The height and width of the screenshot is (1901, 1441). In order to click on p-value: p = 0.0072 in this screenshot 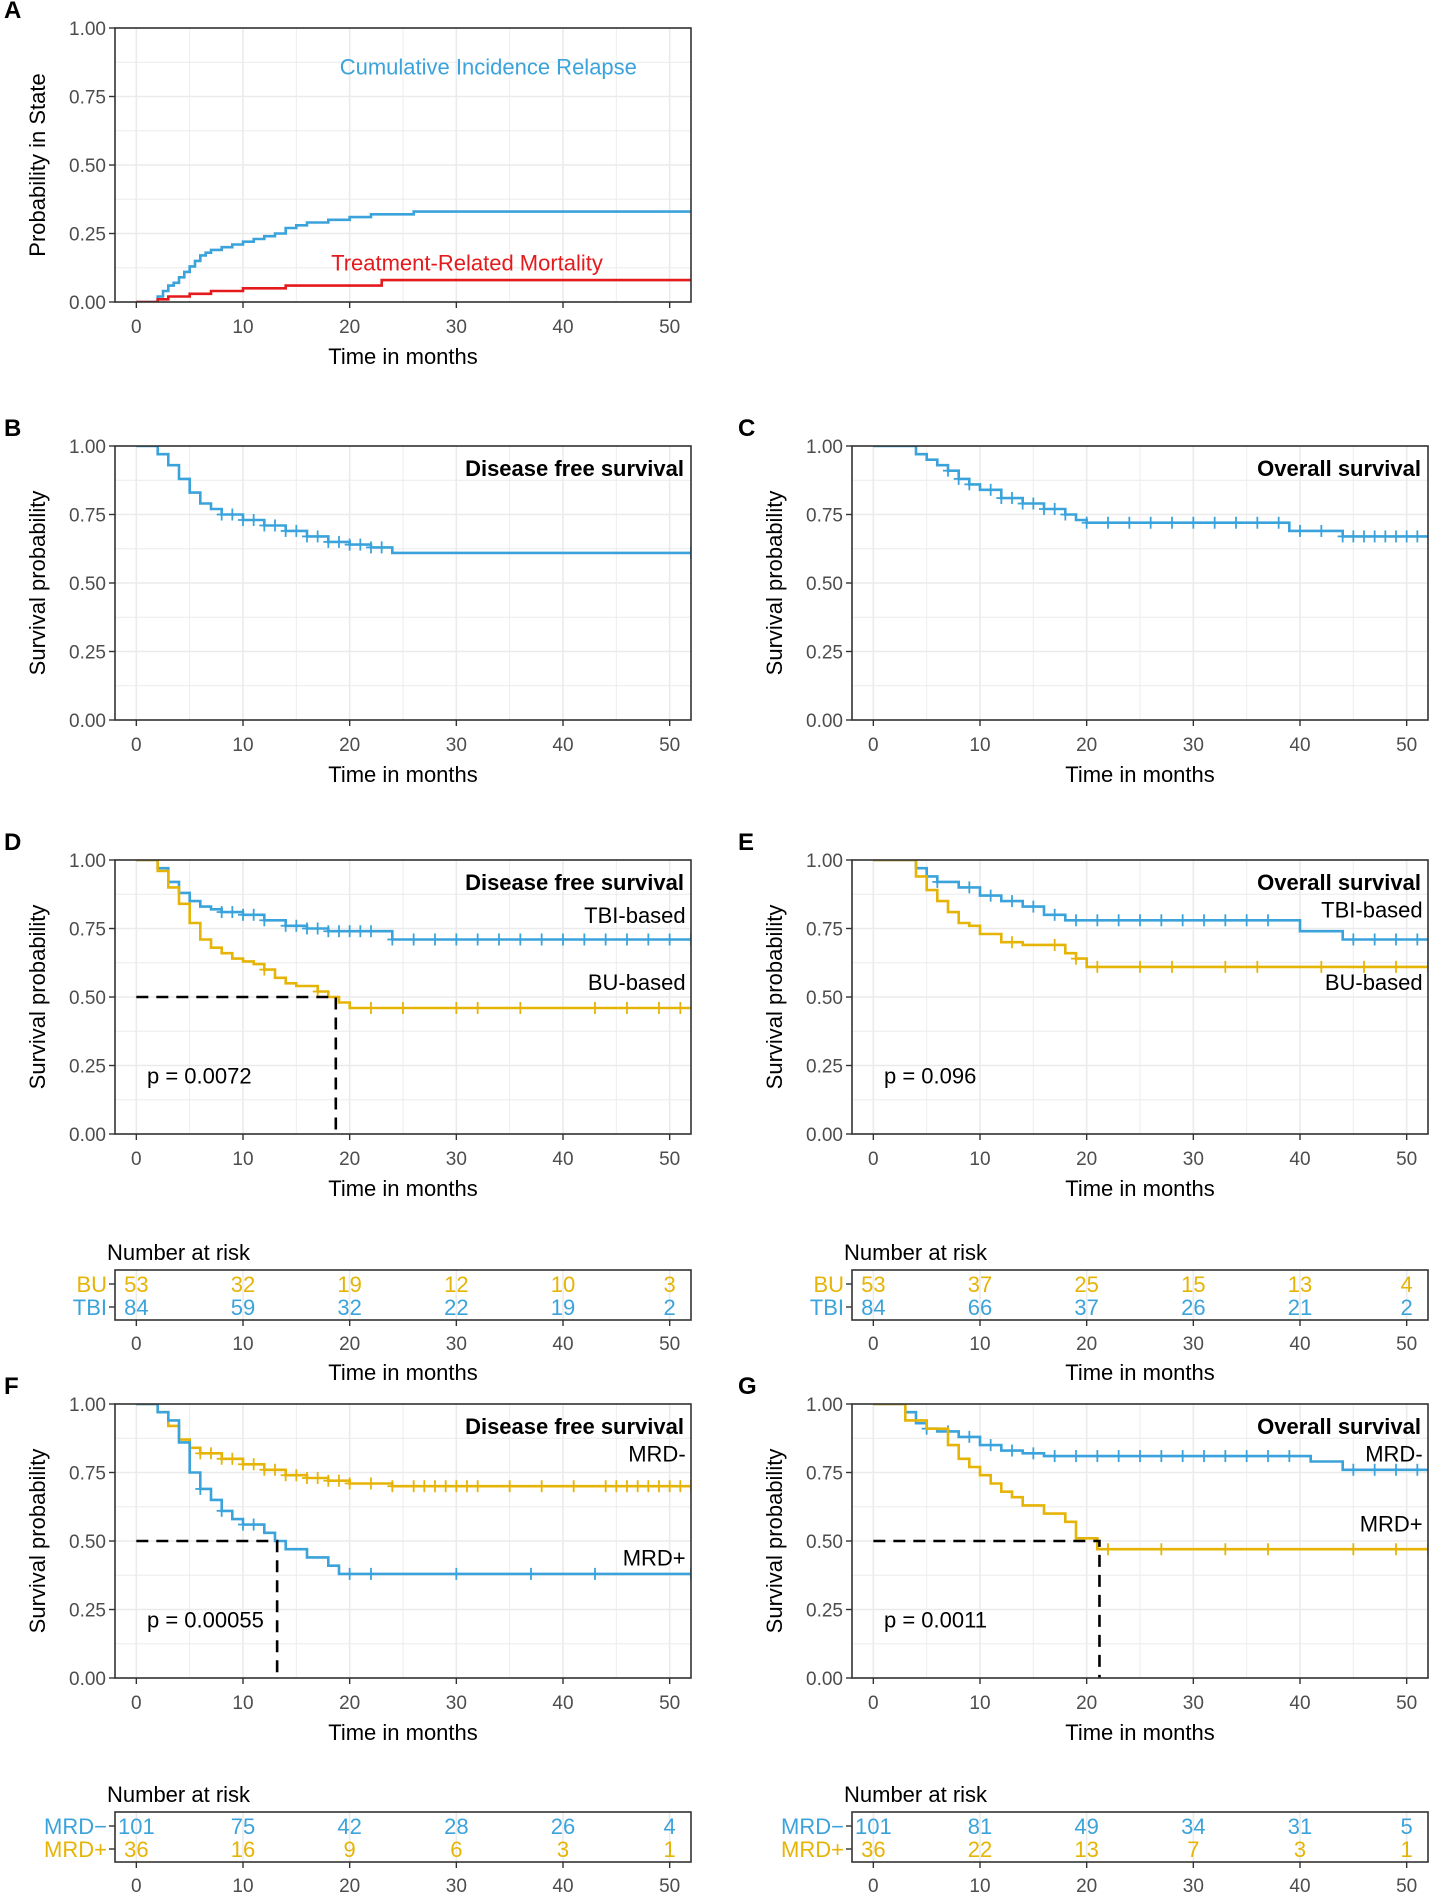, I will do `click(199, 1075)`.